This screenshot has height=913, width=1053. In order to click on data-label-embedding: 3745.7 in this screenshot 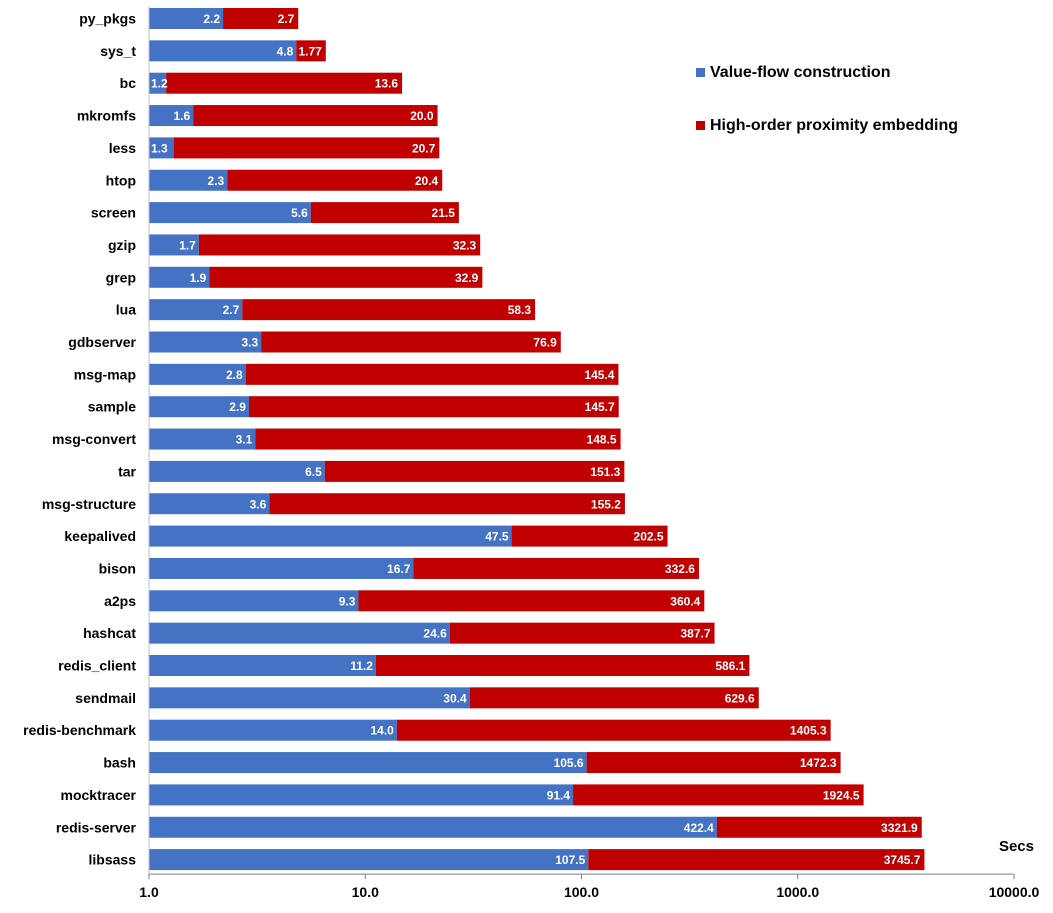, I will do `click(902, 860)`.